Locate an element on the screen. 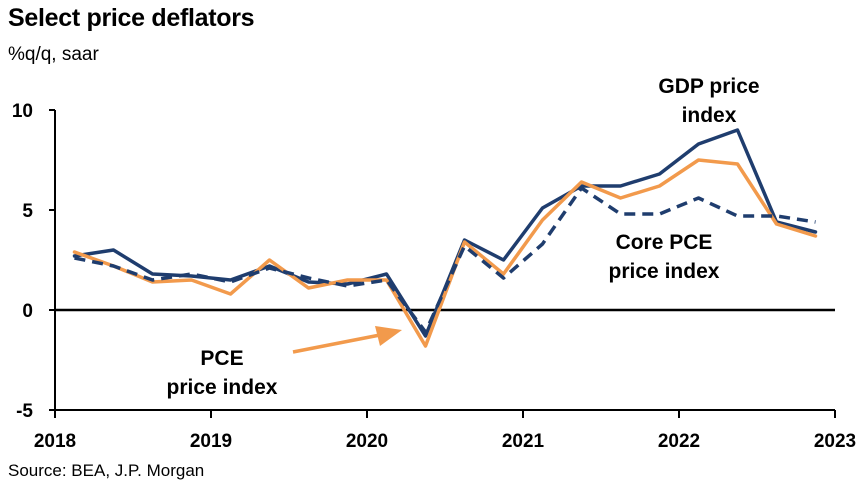 This screenshot has height=487, width=868. annotation-gdp-price-index: GDP price is located at coordinates (708, 86).